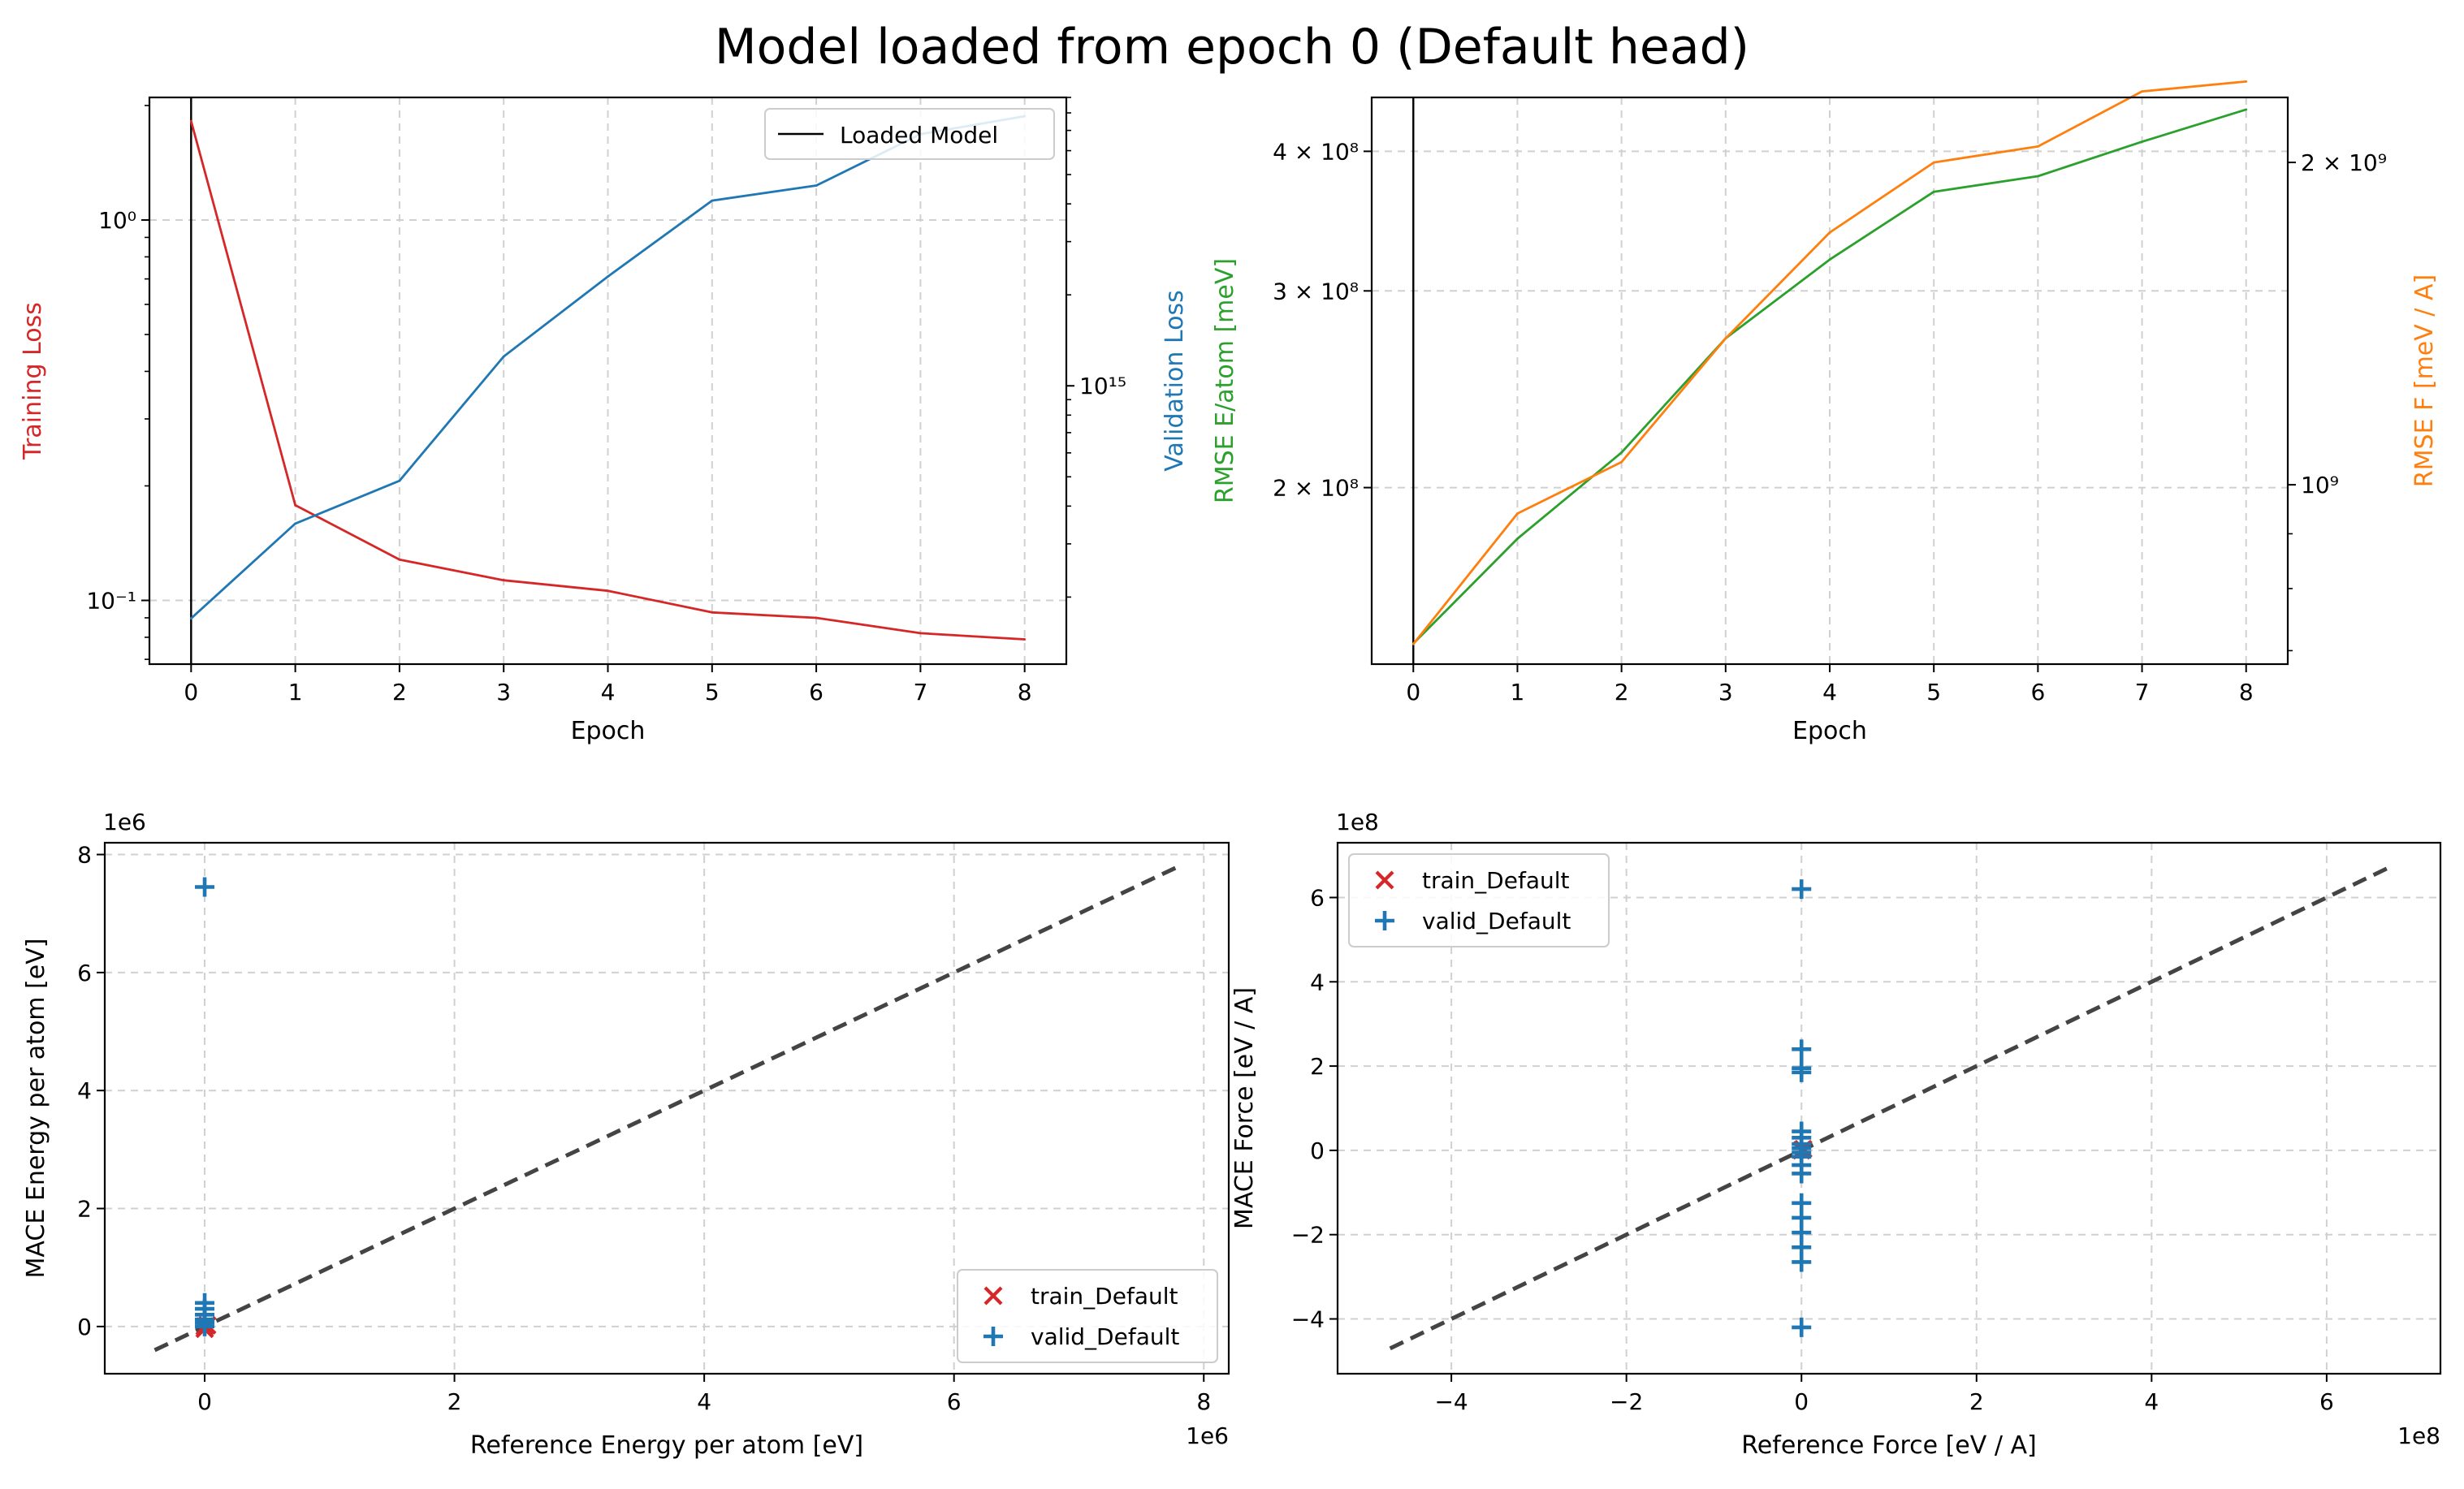 The height and width of the screenshot is (1489, 2464). Describe the element at coordinates (1175, 380) in the screenshot. I see `y-right-axis-label: Validation Loss` at that location.